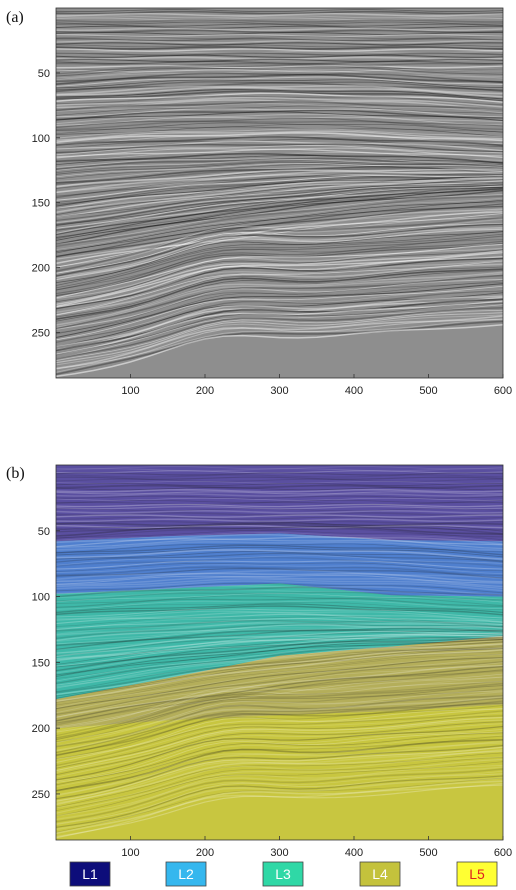 This screenshot has width=516, height=890. I want to click on panel-label-b: (b), so click(15, 473).